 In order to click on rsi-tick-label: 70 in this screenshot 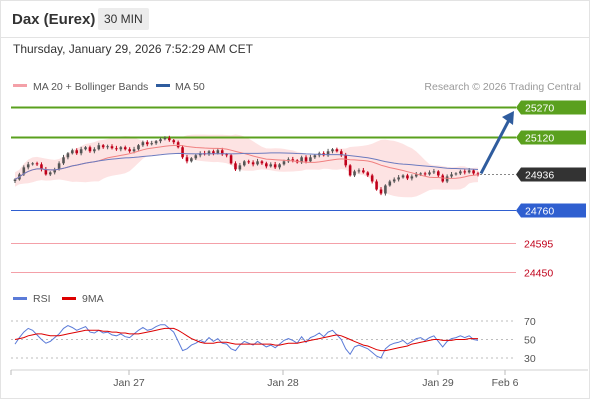, I will do `click(530, 322)`.